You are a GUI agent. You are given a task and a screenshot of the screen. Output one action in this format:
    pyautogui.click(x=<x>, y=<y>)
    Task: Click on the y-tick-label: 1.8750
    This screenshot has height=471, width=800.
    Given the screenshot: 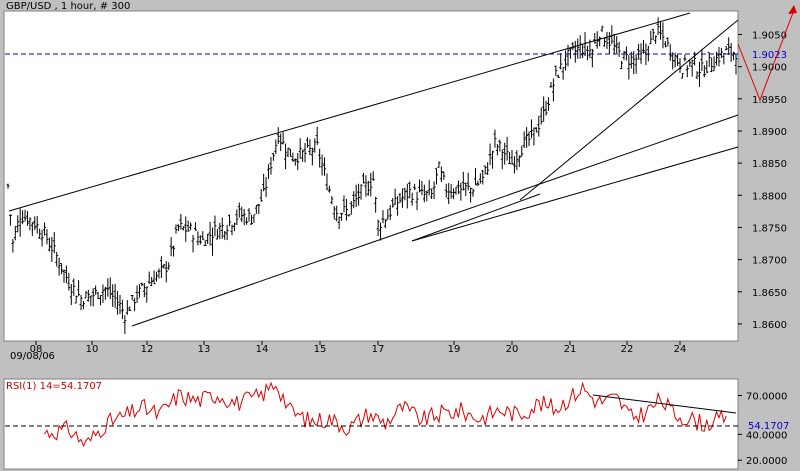 What is the action you would take?
    pyautogui.click(x=769, y=228)
    